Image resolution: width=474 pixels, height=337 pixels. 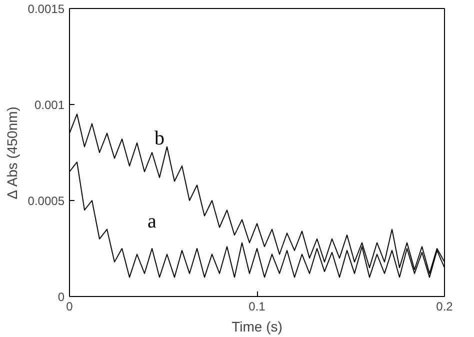 What do you see at coordinates (46, 9) in the screenshot?
I see `y-tick-label: 0.0015` at bounding box center [46, 9].